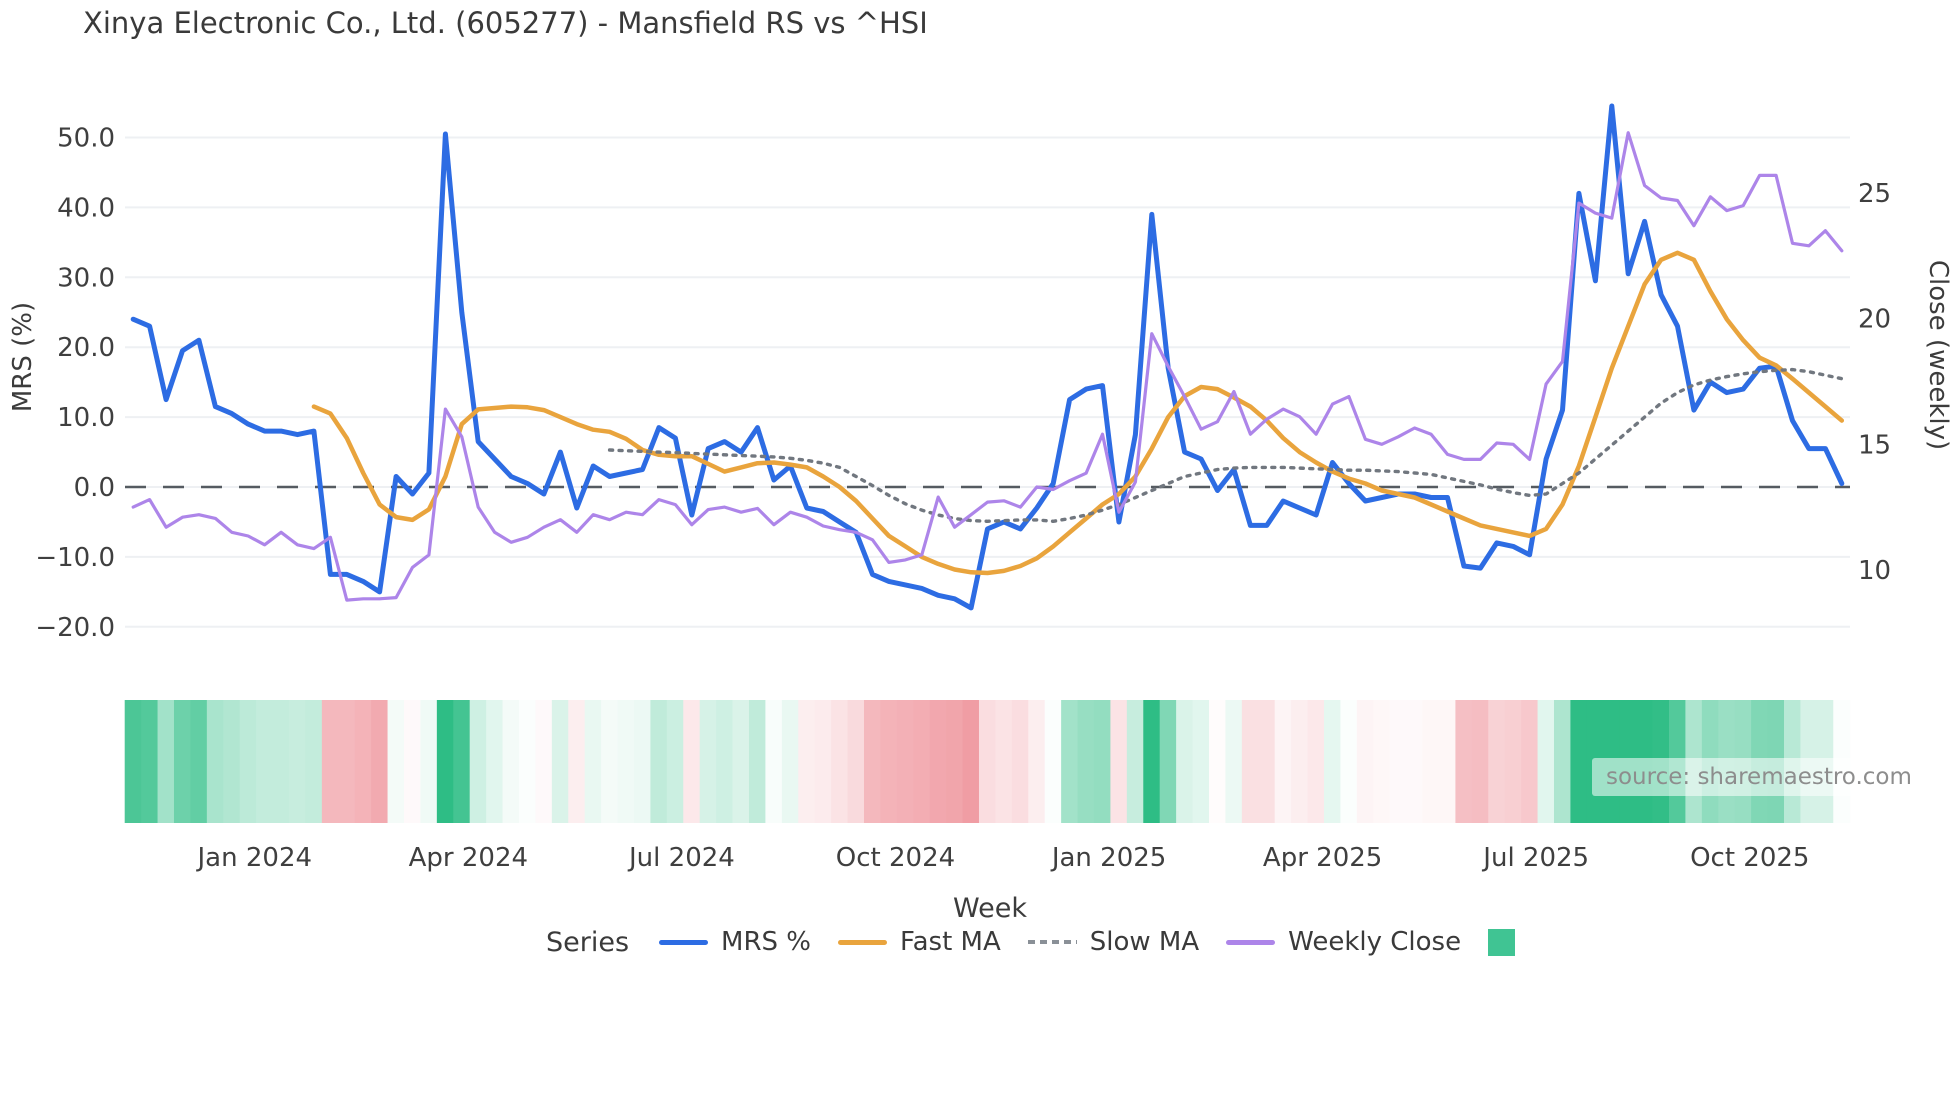  Describe the element at coordinates (1375, 942) in the screenshot. I see `legend-entry-label: Weekly Close` at that location.